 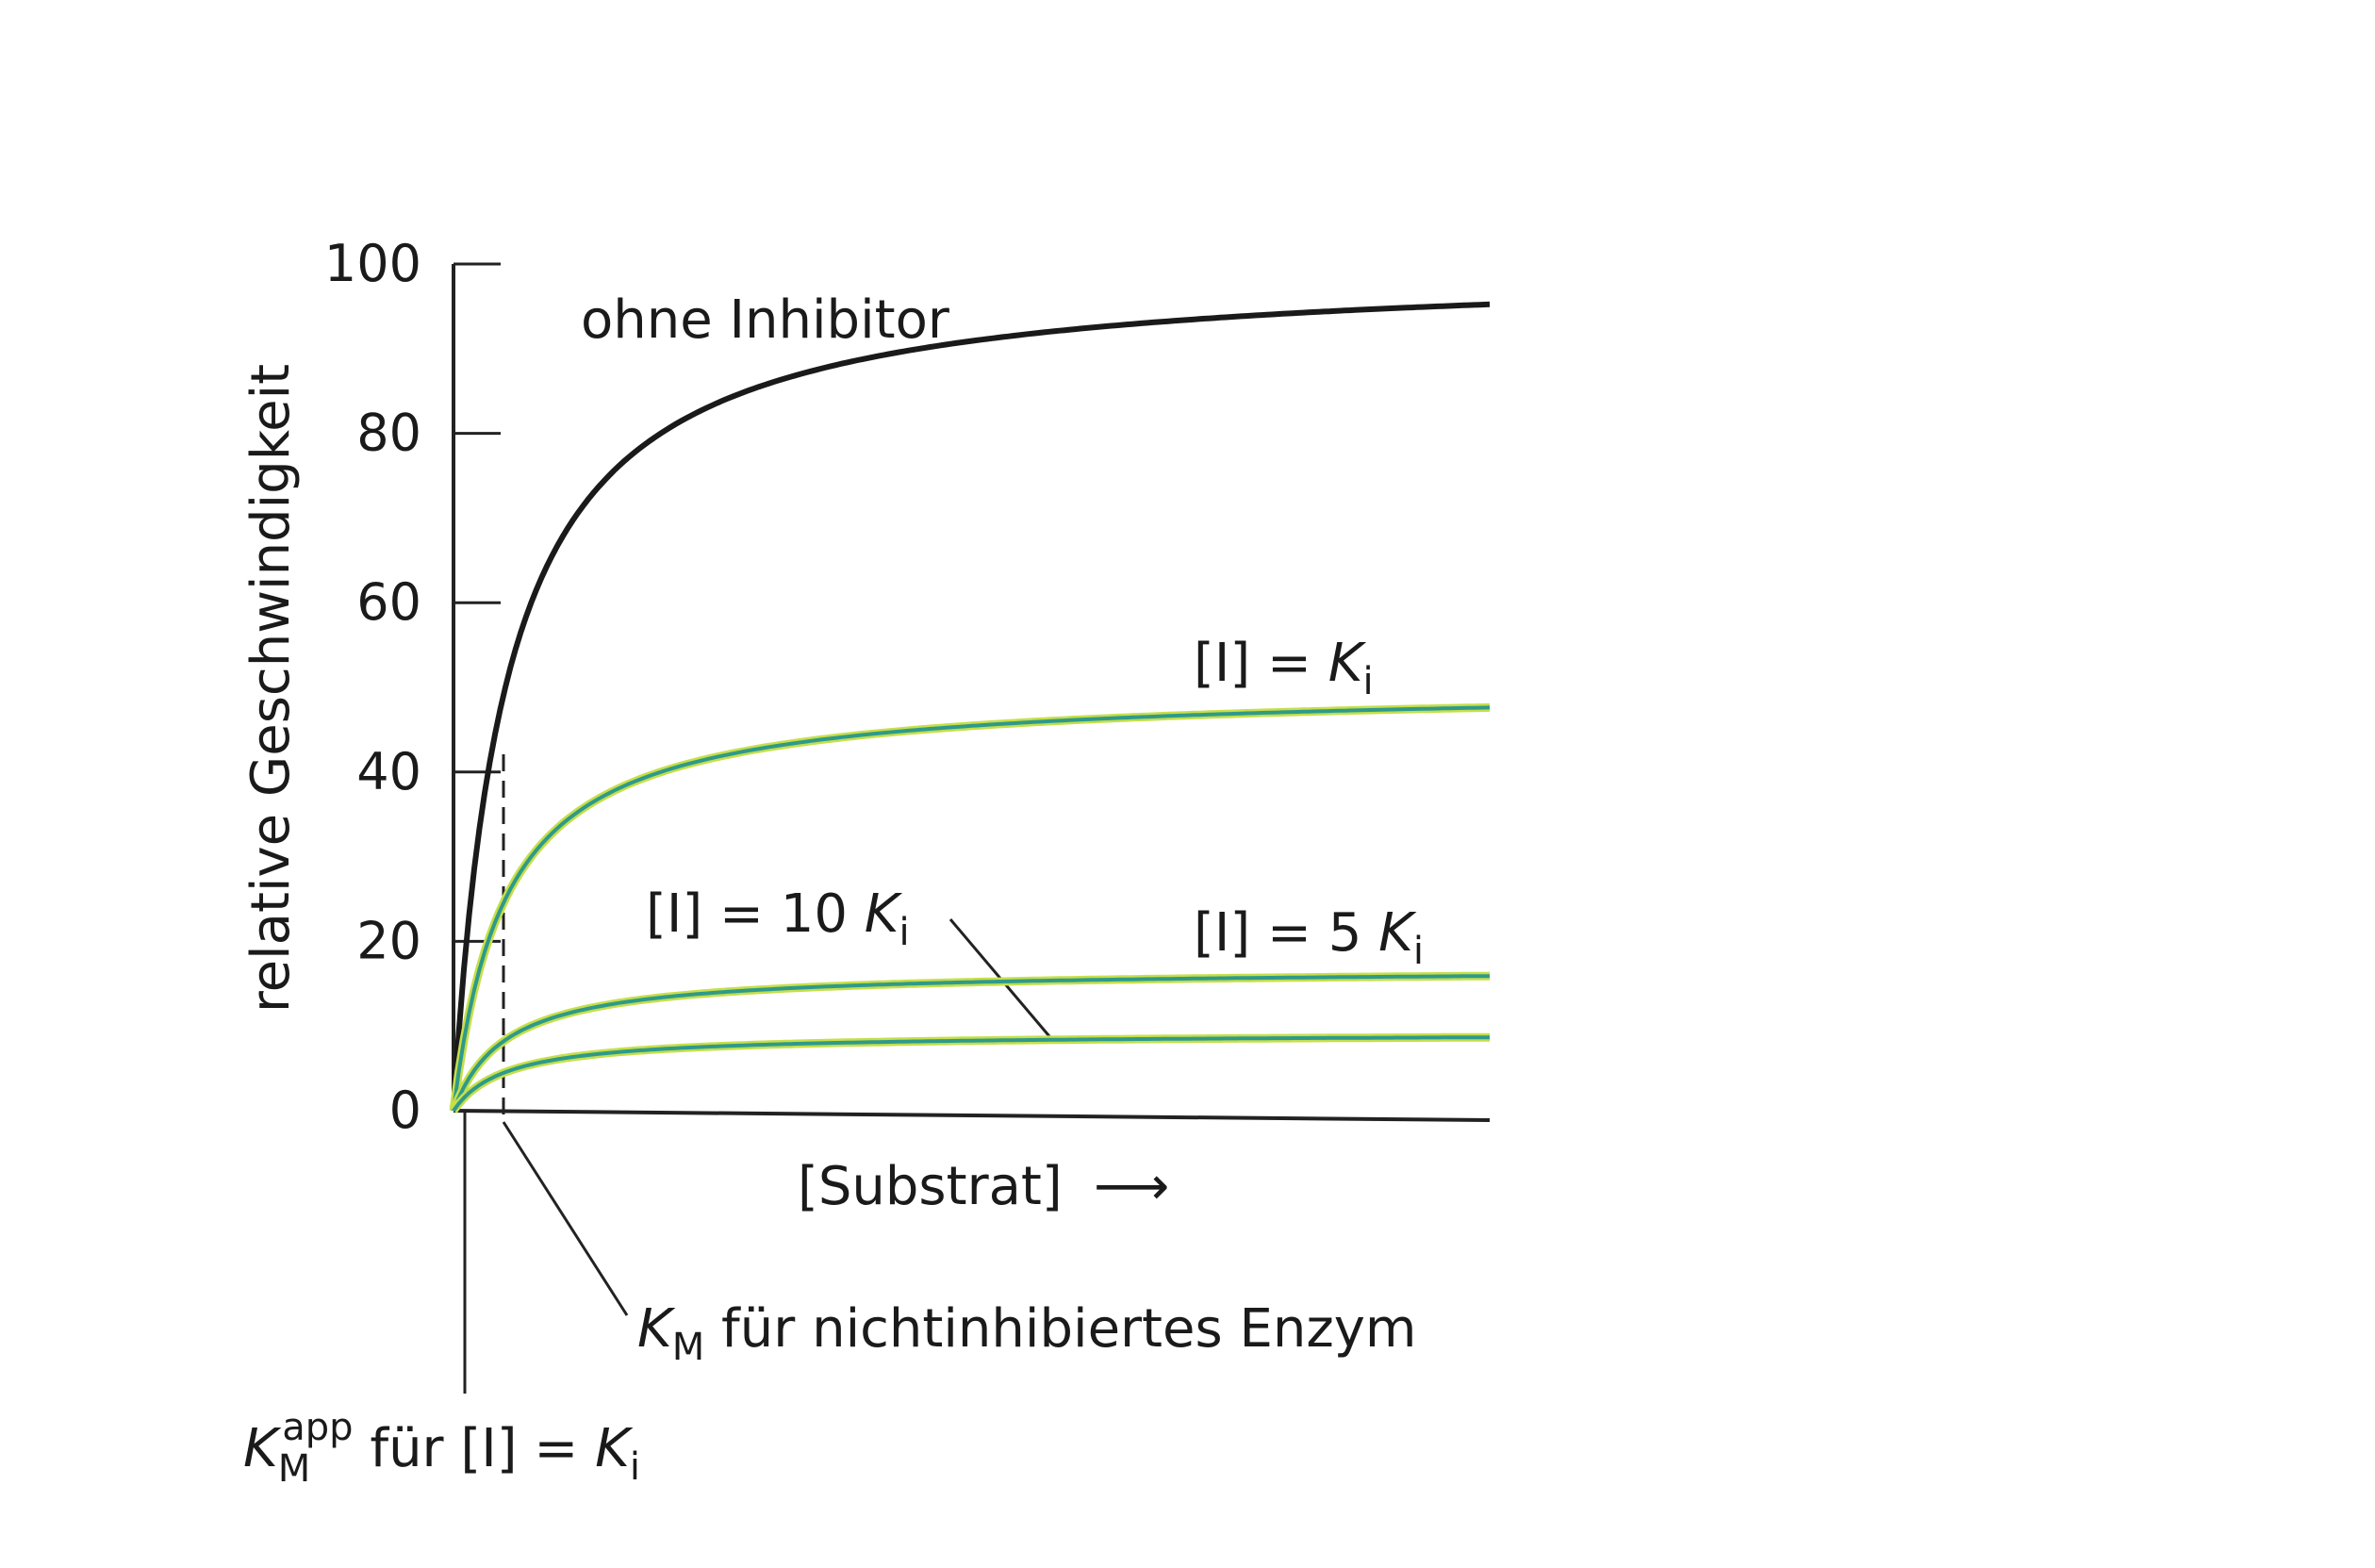 I want to click on y-tick-label: 80, so click(x=388, y=433).